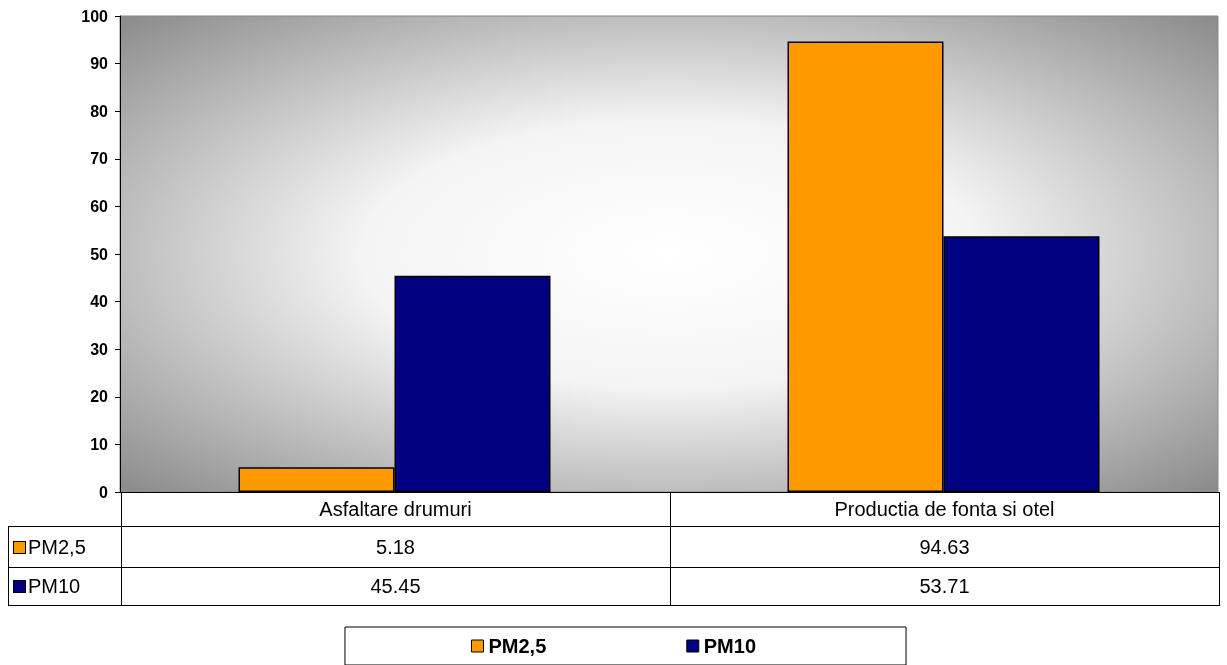 This screenshot has height=665, width=1227. I want to click on y-tick-label: 30, so click(99, 349).